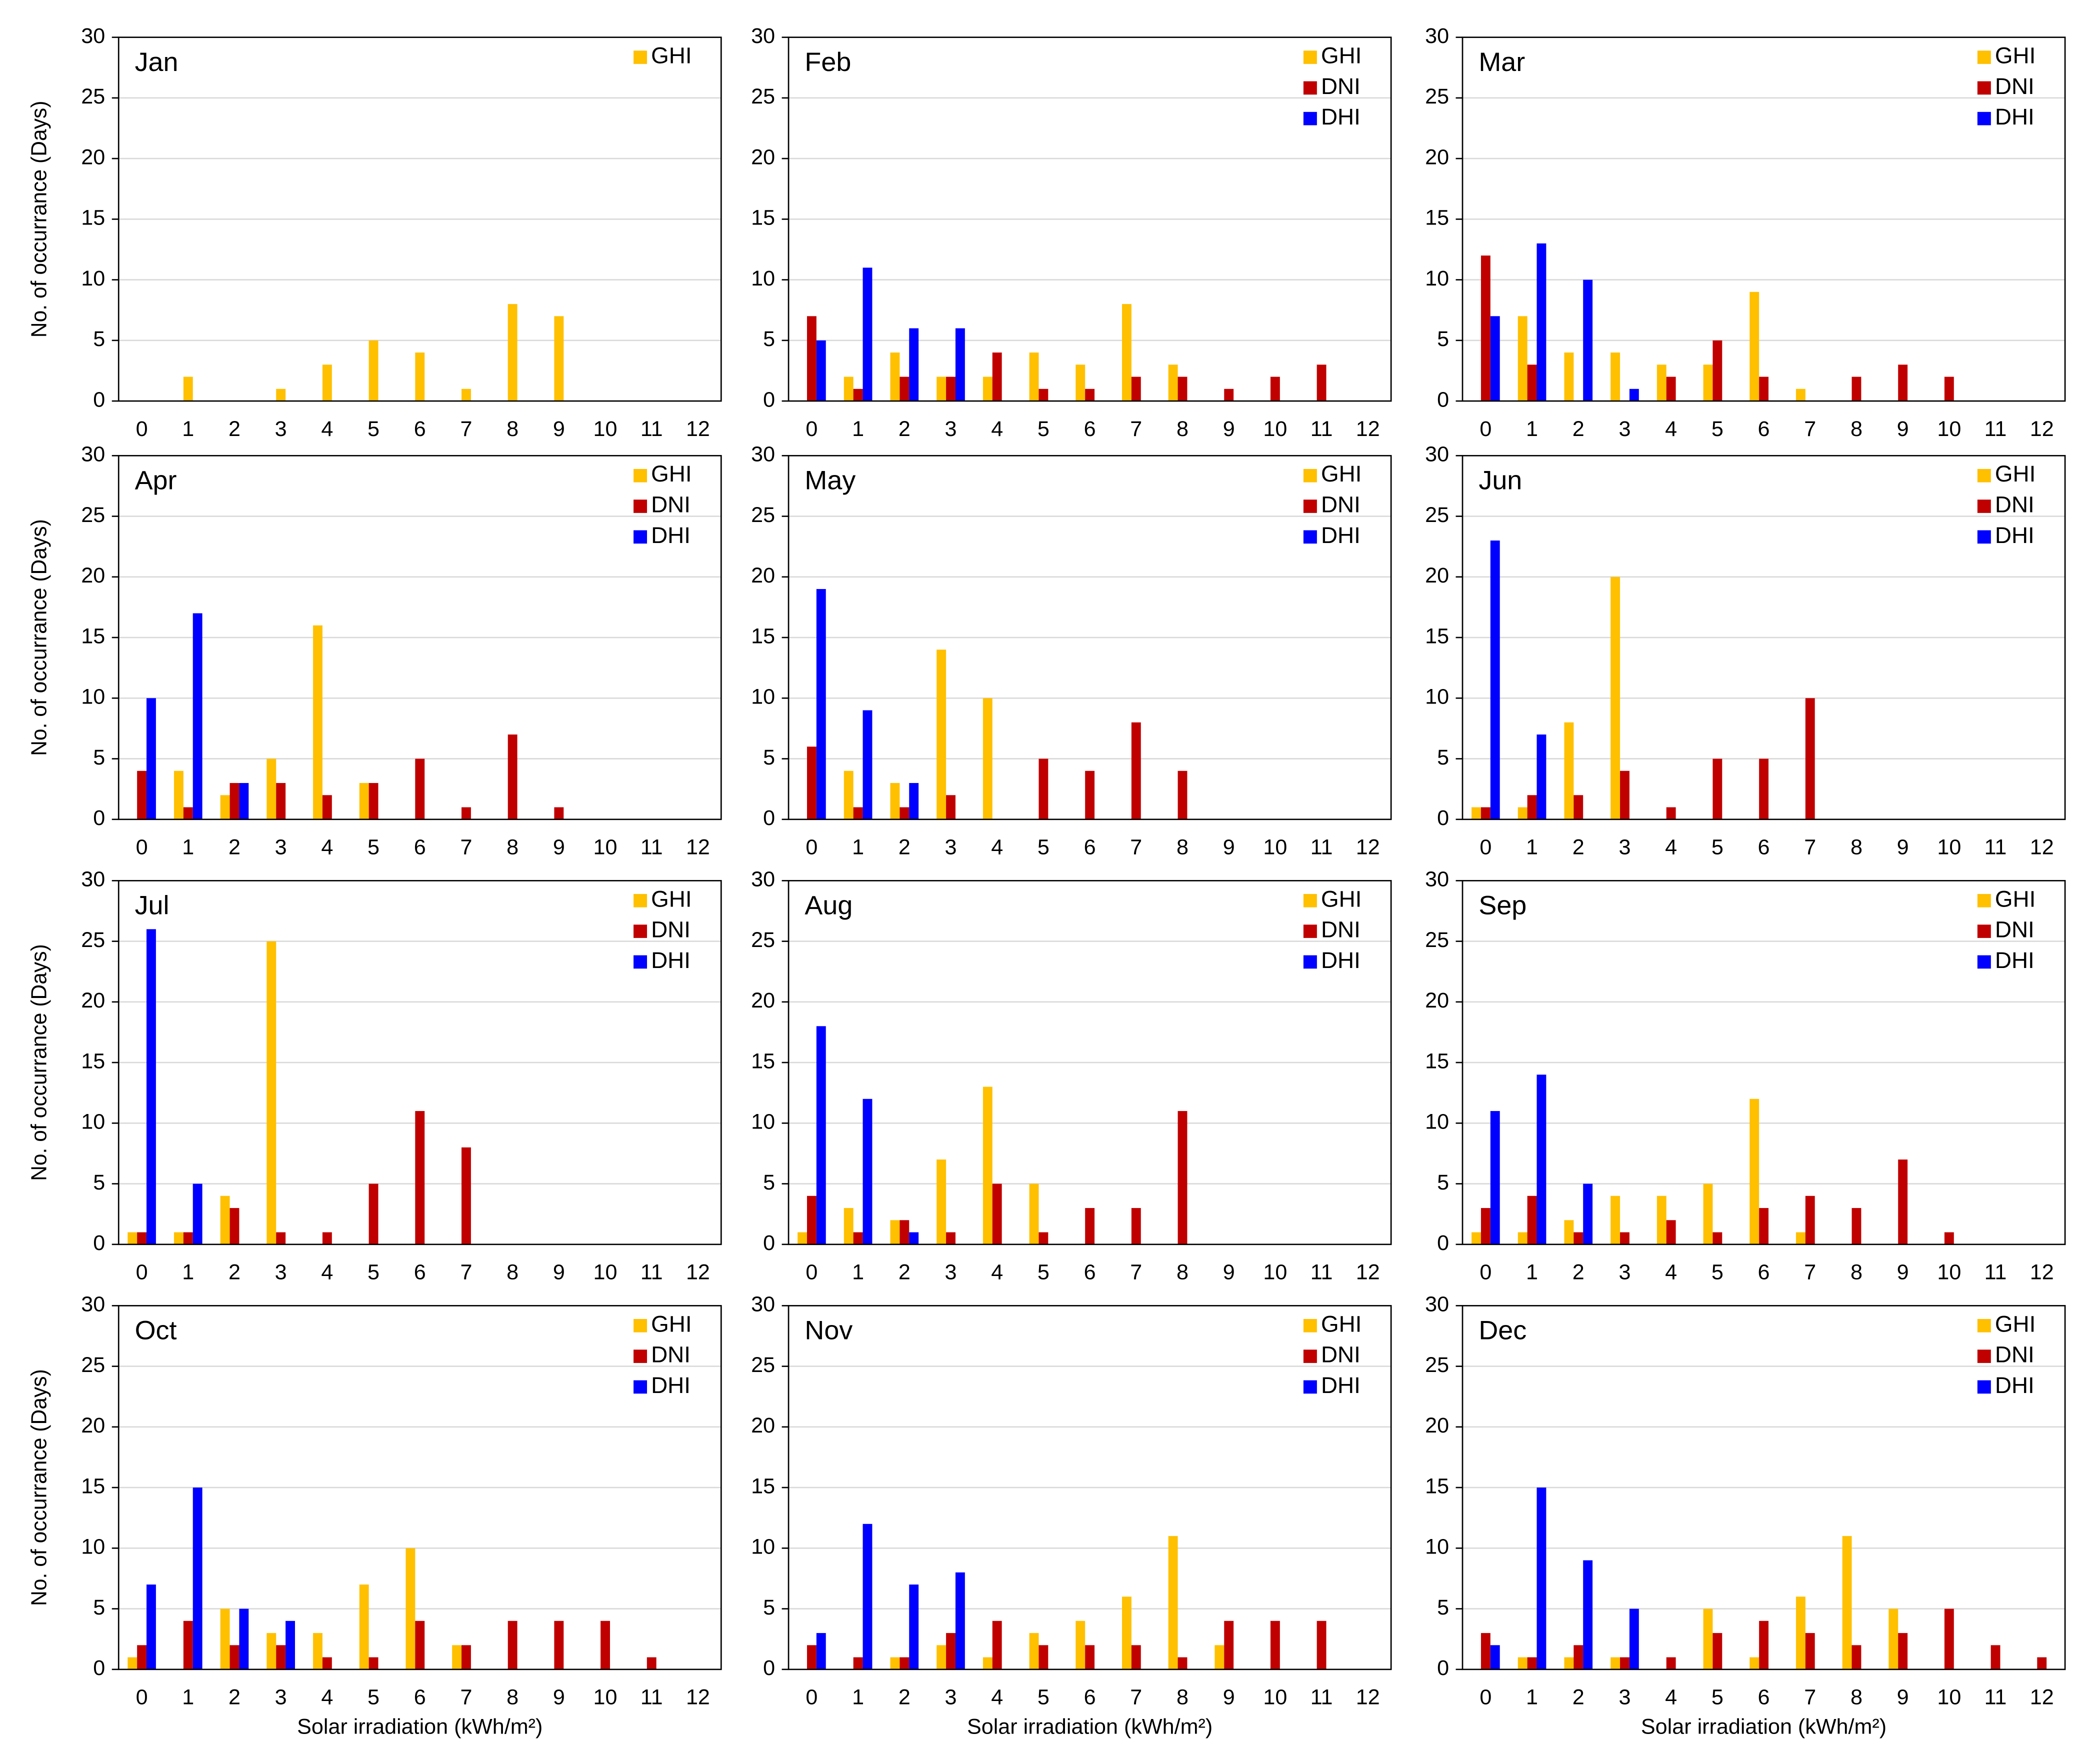  Describe the element at coordinates (93, 697) in the screenshot. I see `y-tick-label: 10` at that location.